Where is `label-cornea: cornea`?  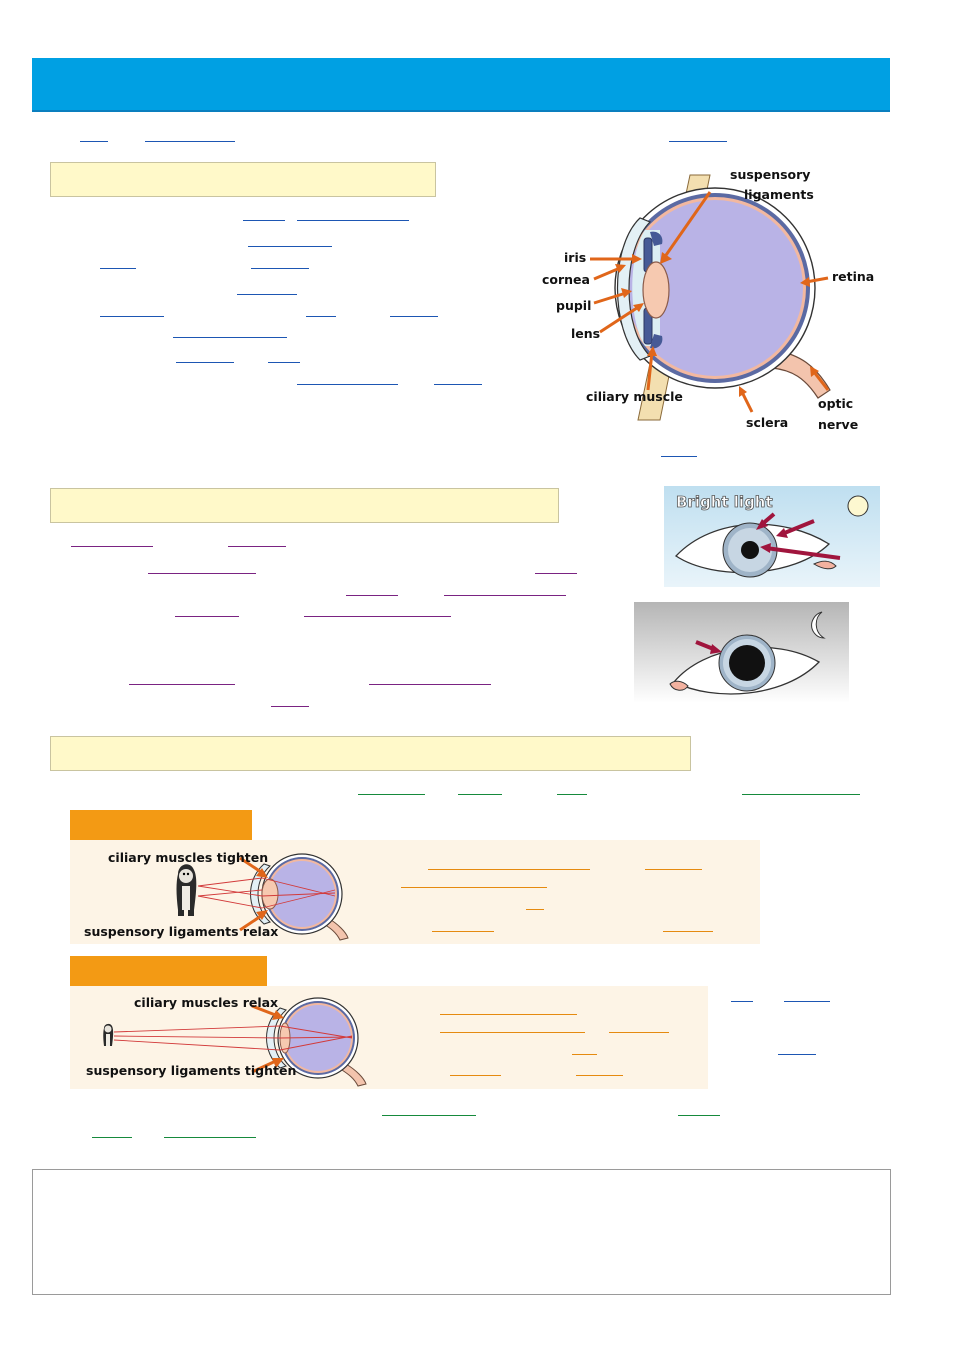 label-cornea: cornea is located at coordinates (566, 279).